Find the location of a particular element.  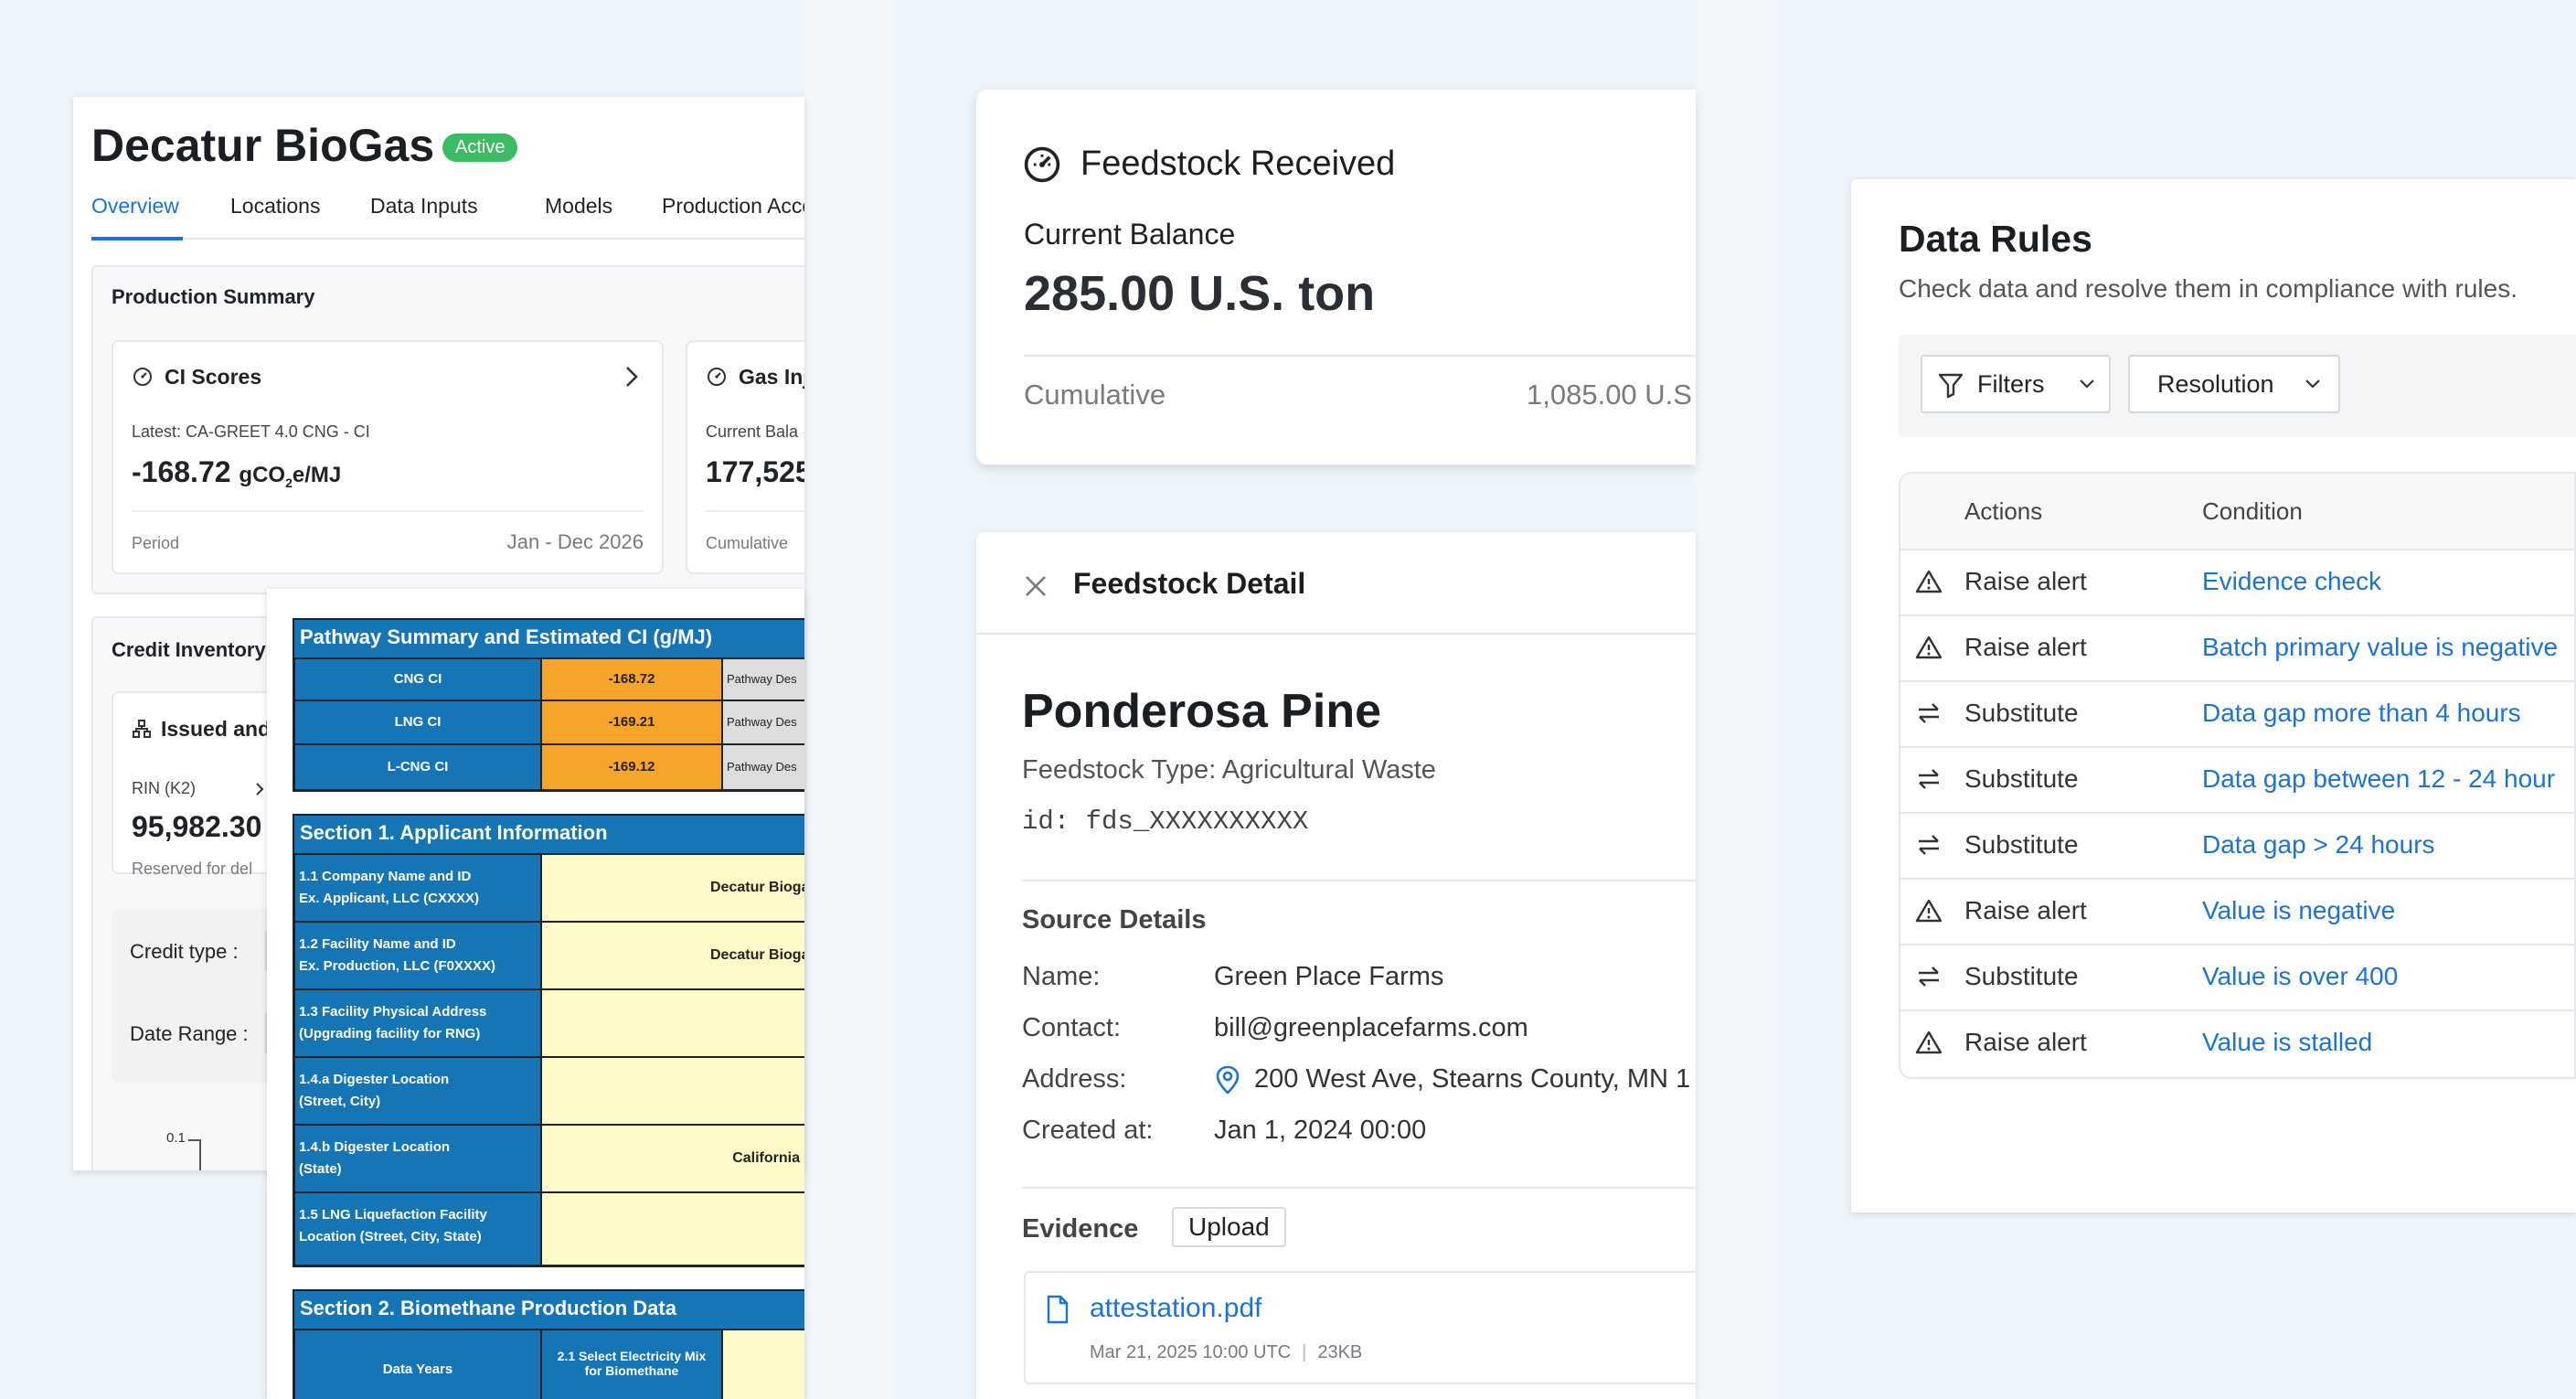

tab-overview: Overview is located at coordinates (135, 206).